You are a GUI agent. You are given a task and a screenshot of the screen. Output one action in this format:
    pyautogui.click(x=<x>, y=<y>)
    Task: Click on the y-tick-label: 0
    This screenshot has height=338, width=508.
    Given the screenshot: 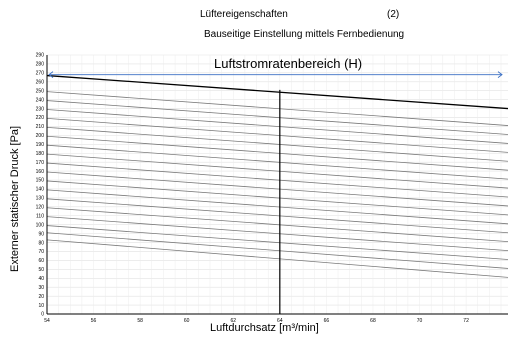 What is the action you would take?
    pyautogui.click(x=42, y=315)
    